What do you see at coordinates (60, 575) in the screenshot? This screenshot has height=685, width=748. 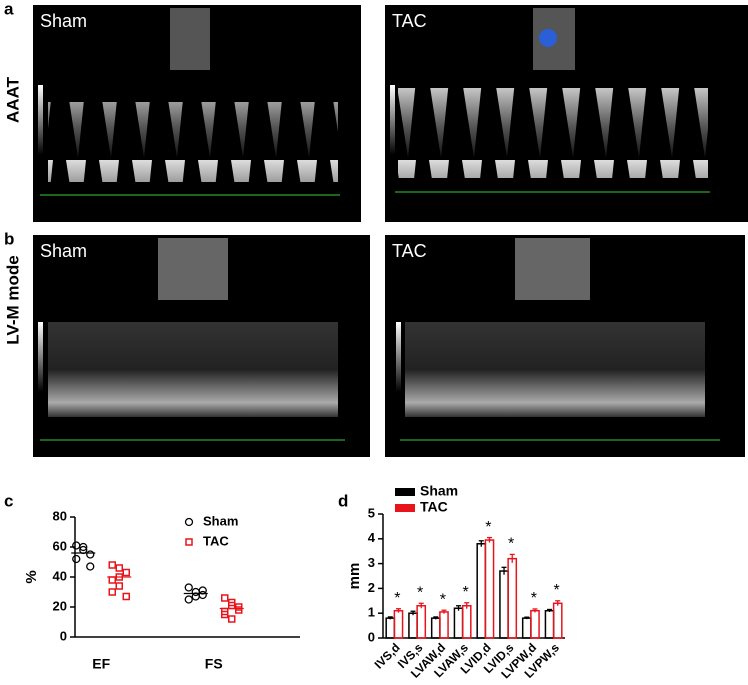 I see `y-tick-label: 40` at bounding box center [60, 575].